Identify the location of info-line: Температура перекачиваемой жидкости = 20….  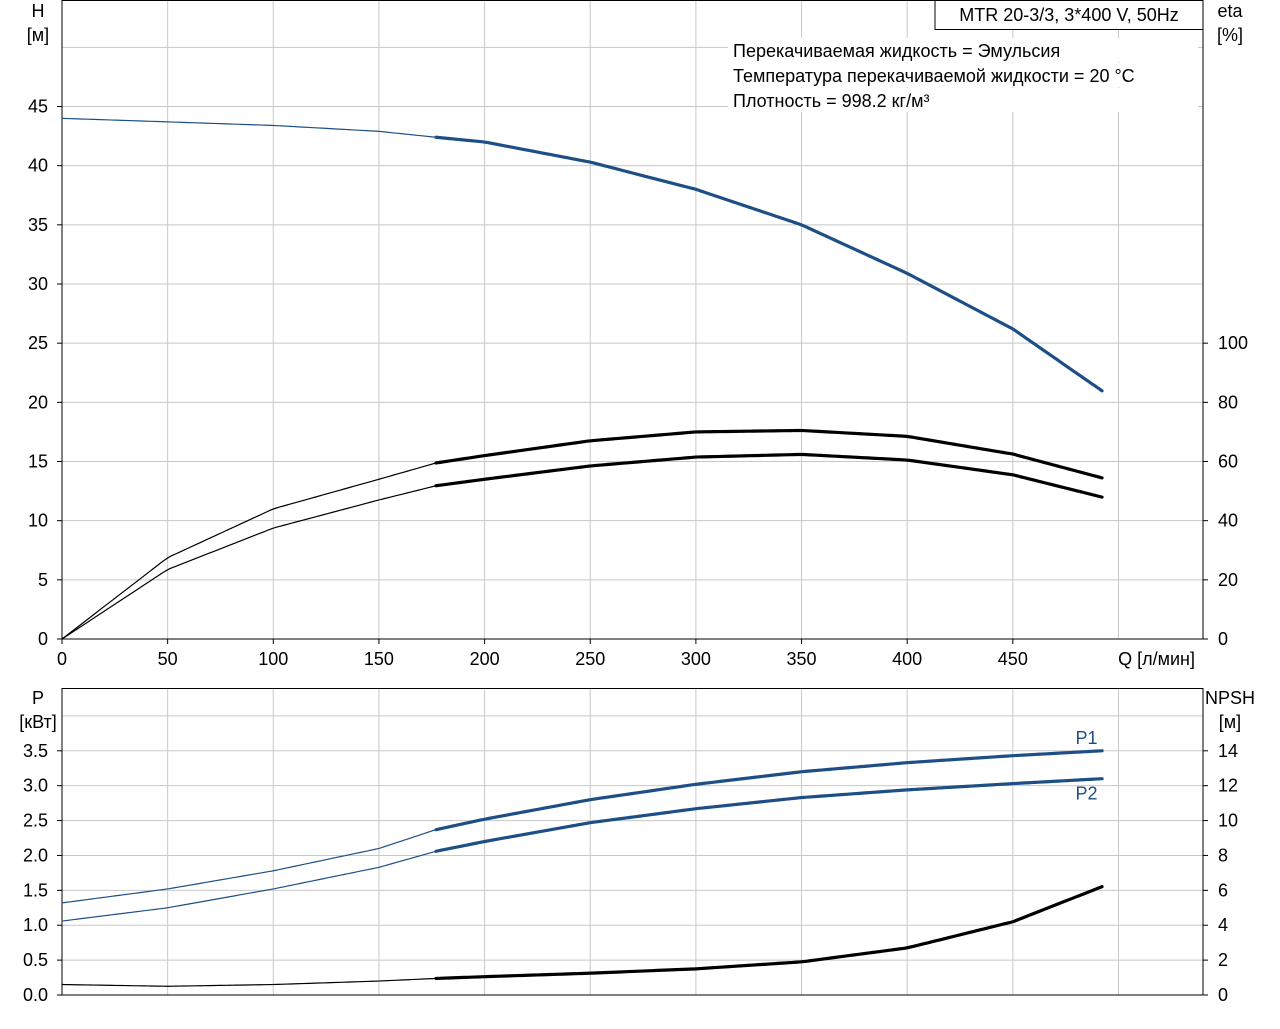
(934, 76).